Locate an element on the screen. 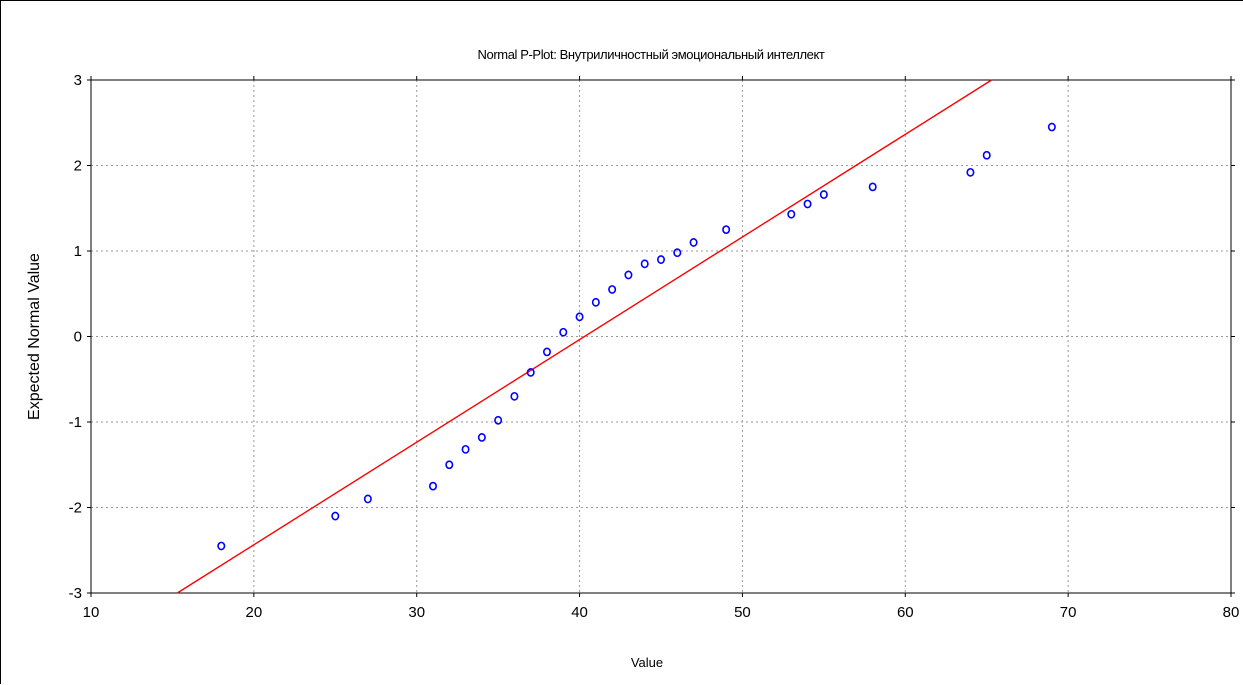 The height and width of the screenshot is (685, 1243). y-tick-label: -2 is located at coordinates (75, 508).